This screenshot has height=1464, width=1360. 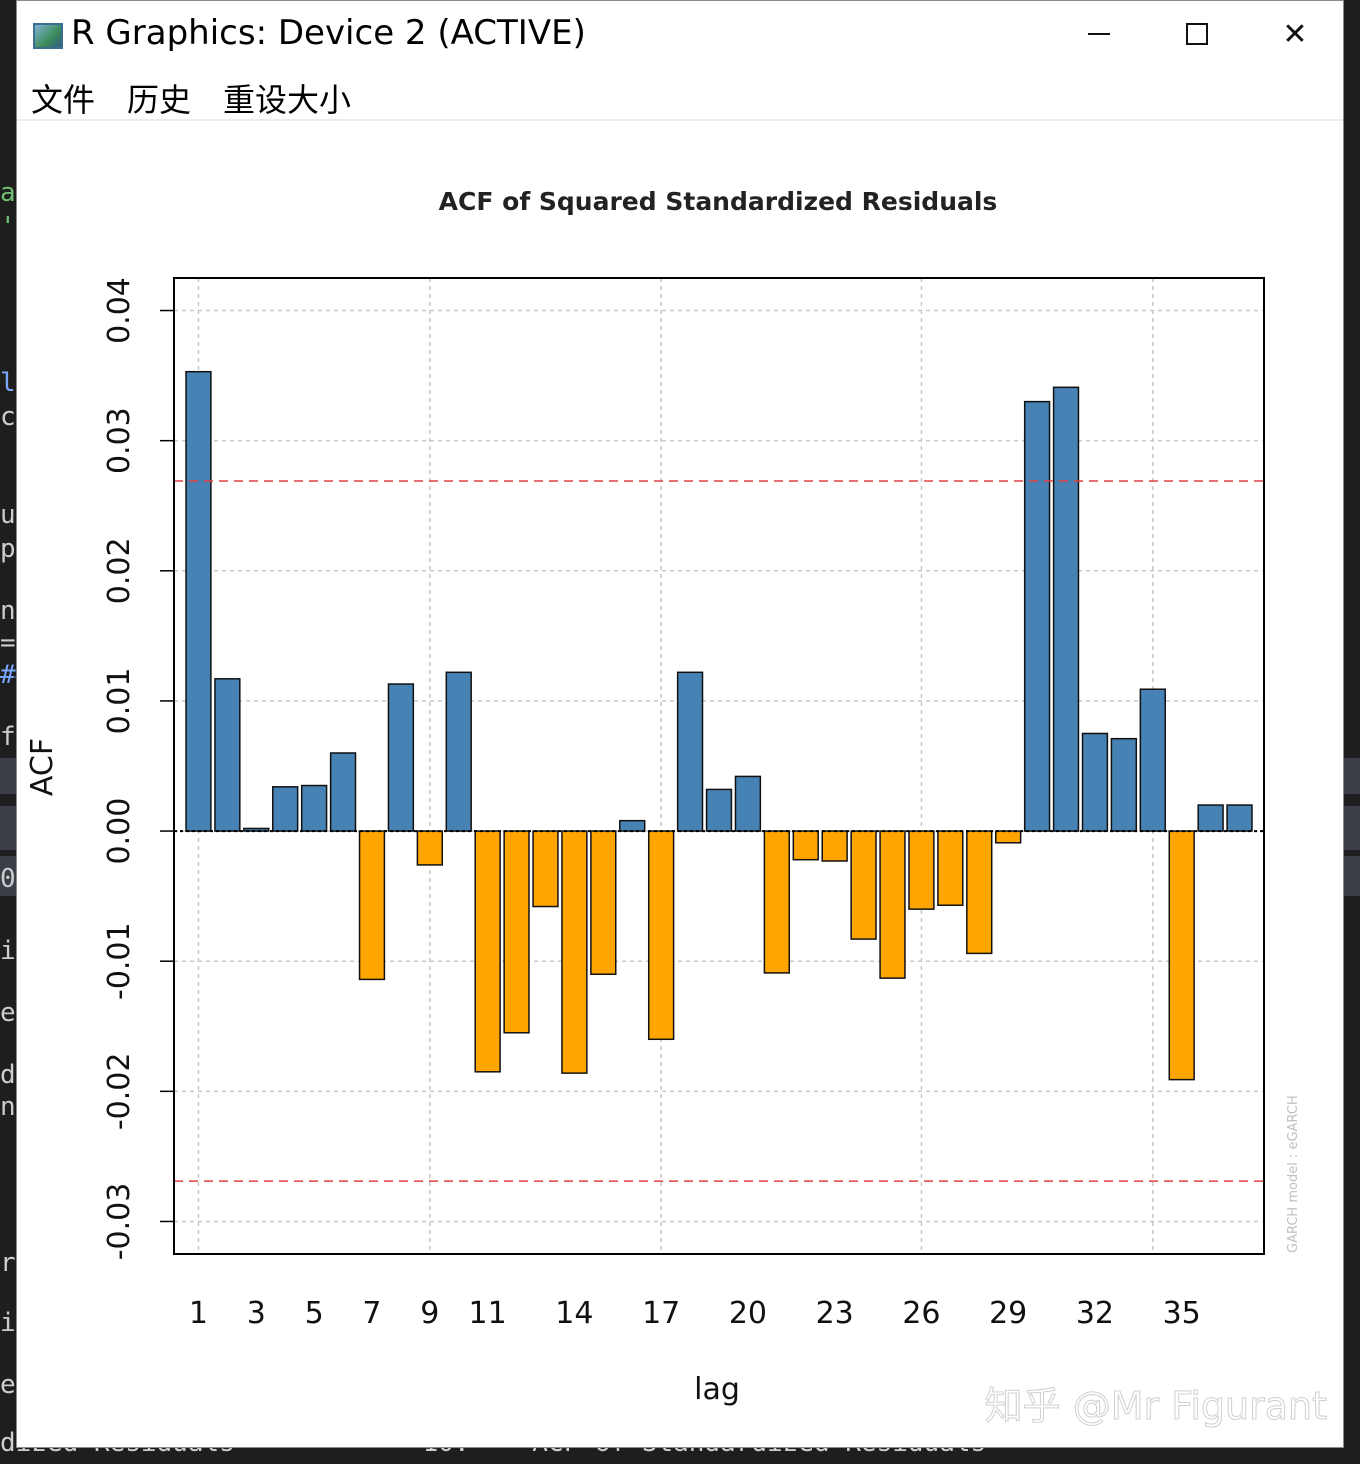 I want to click on y-tick-label: 0.04, so click(x=119, y=310).